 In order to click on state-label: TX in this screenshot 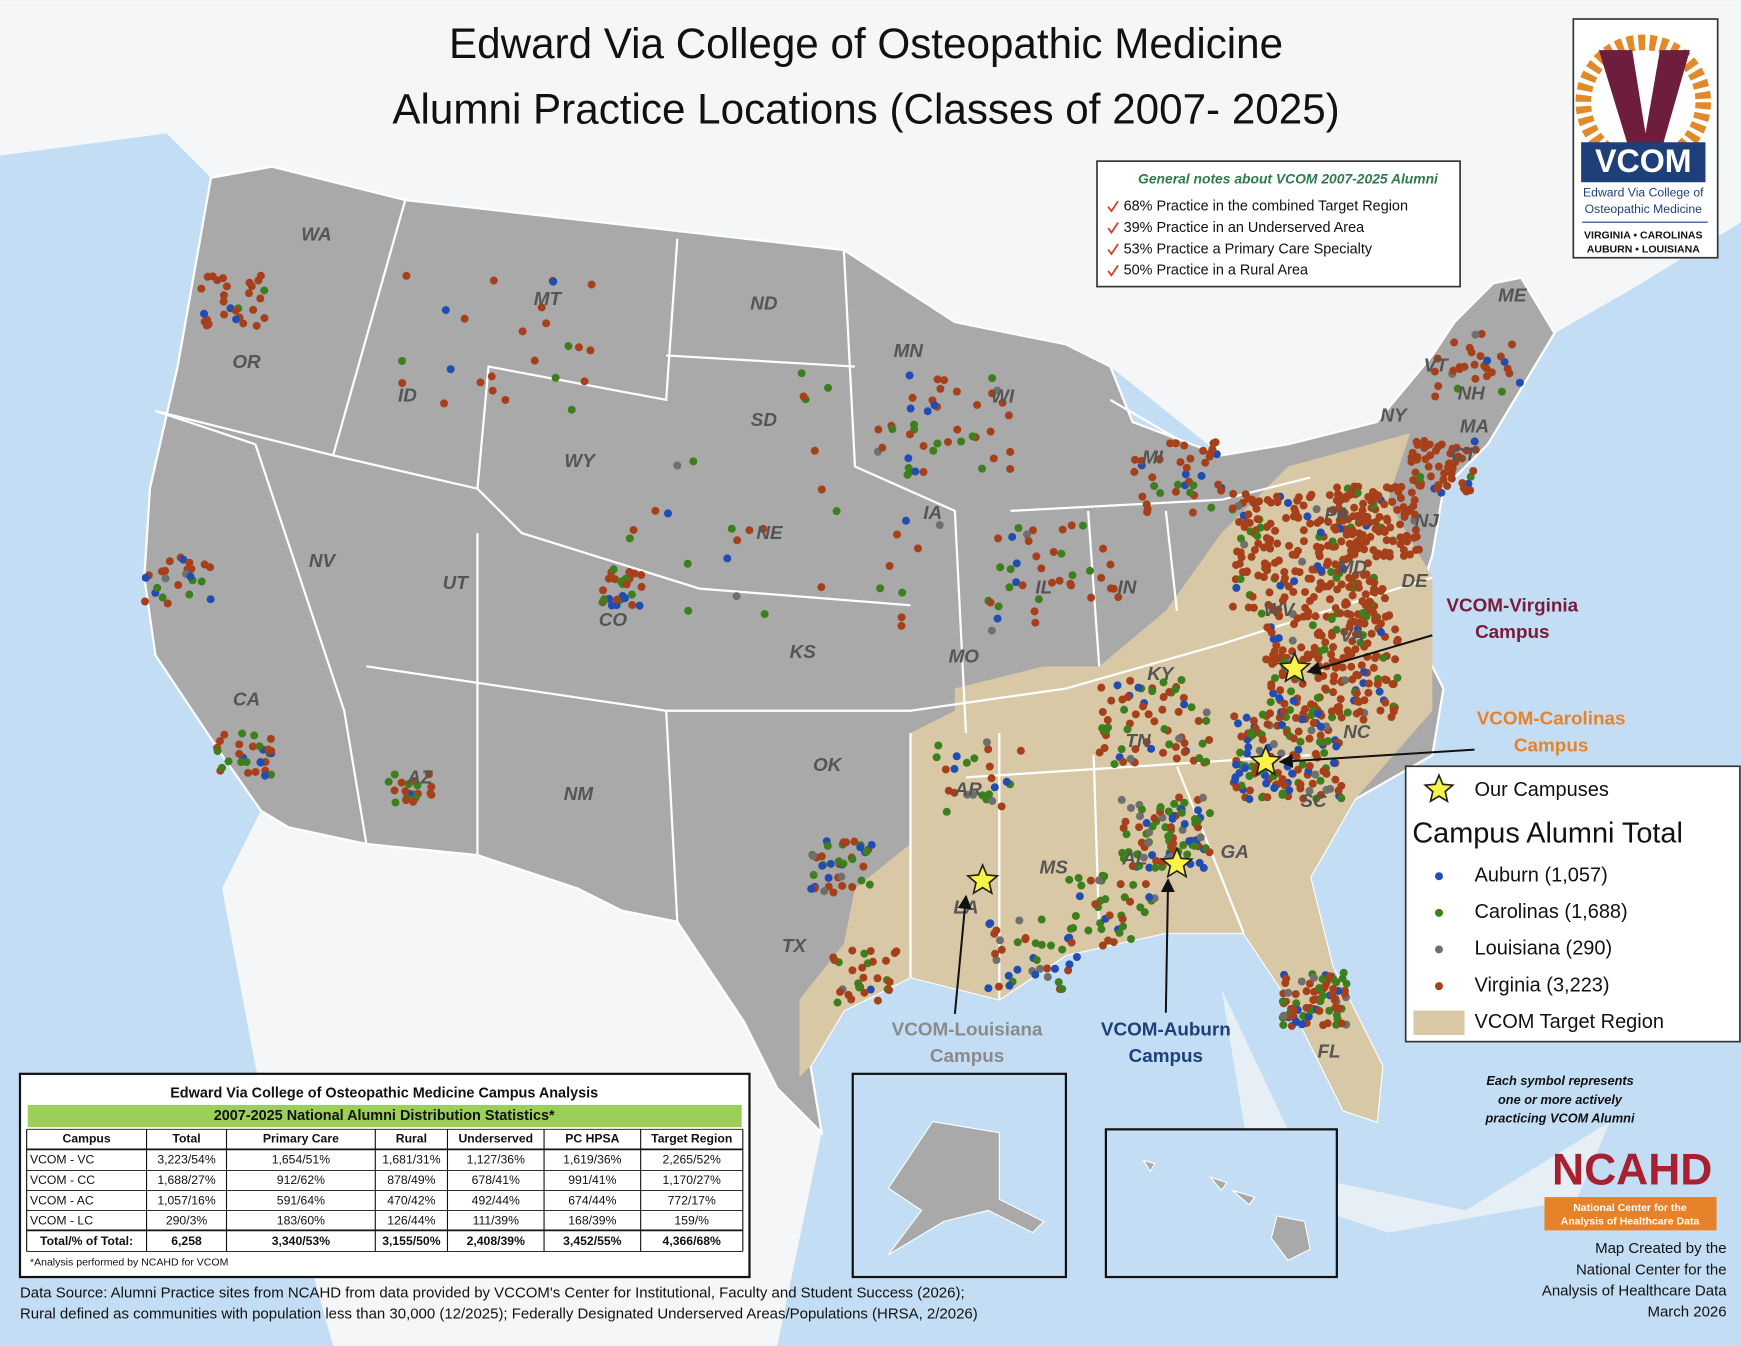, I will do `click(795, 945)`.